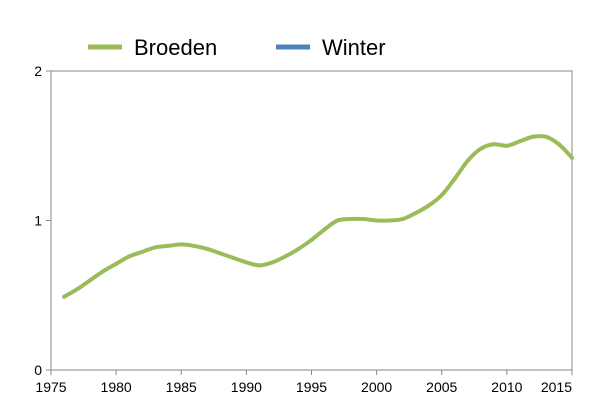 The height and width of the screenshot is (400, 600). Describe the element at coordinates (38, 370) in the screenshot. I see `y-tick-label: 0` at that location.